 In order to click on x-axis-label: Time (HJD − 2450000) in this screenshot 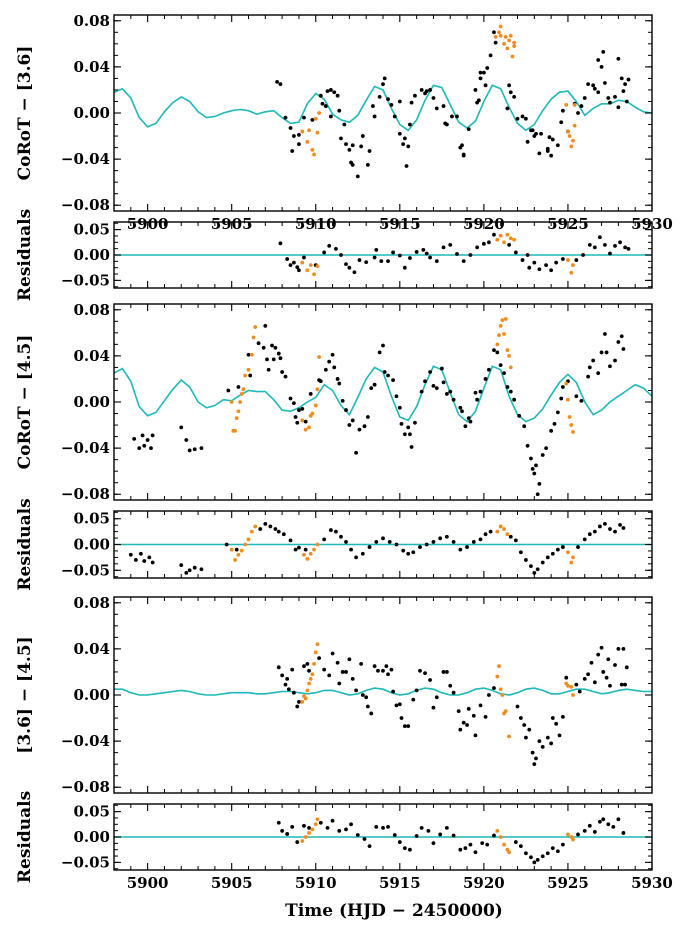, I will do `click(394, 911)`.